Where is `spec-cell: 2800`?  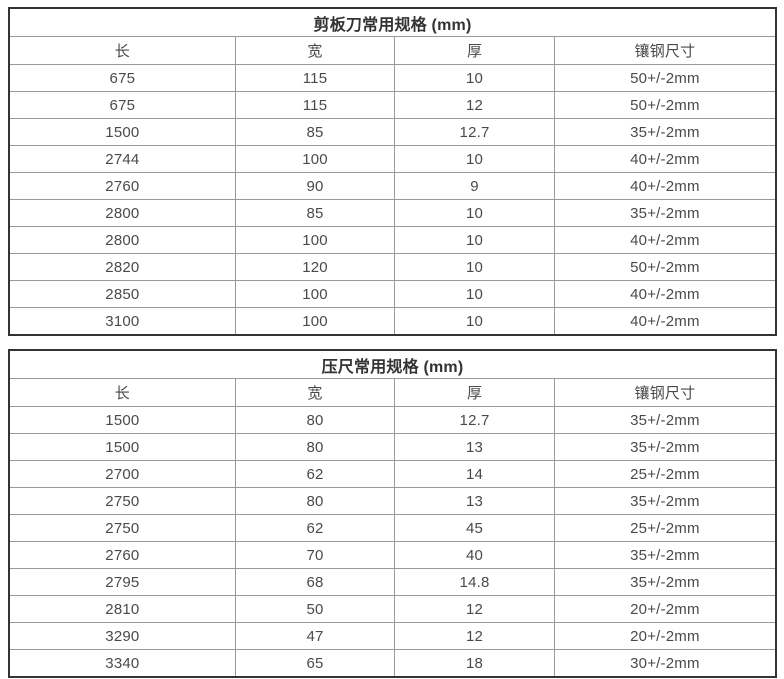 spec-cell: 2800 is located at coordinates (122, 240).